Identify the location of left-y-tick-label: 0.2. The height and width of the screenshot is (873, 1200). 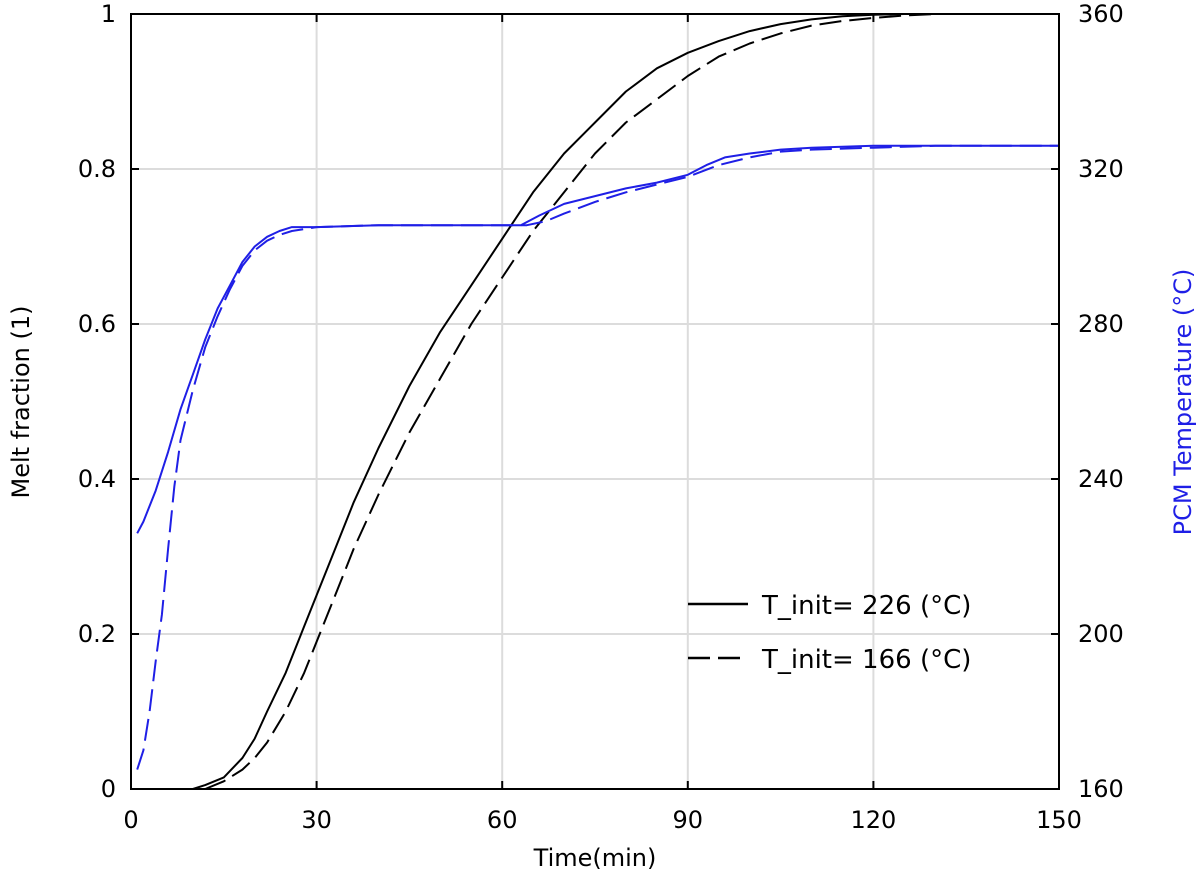
(97, 634).